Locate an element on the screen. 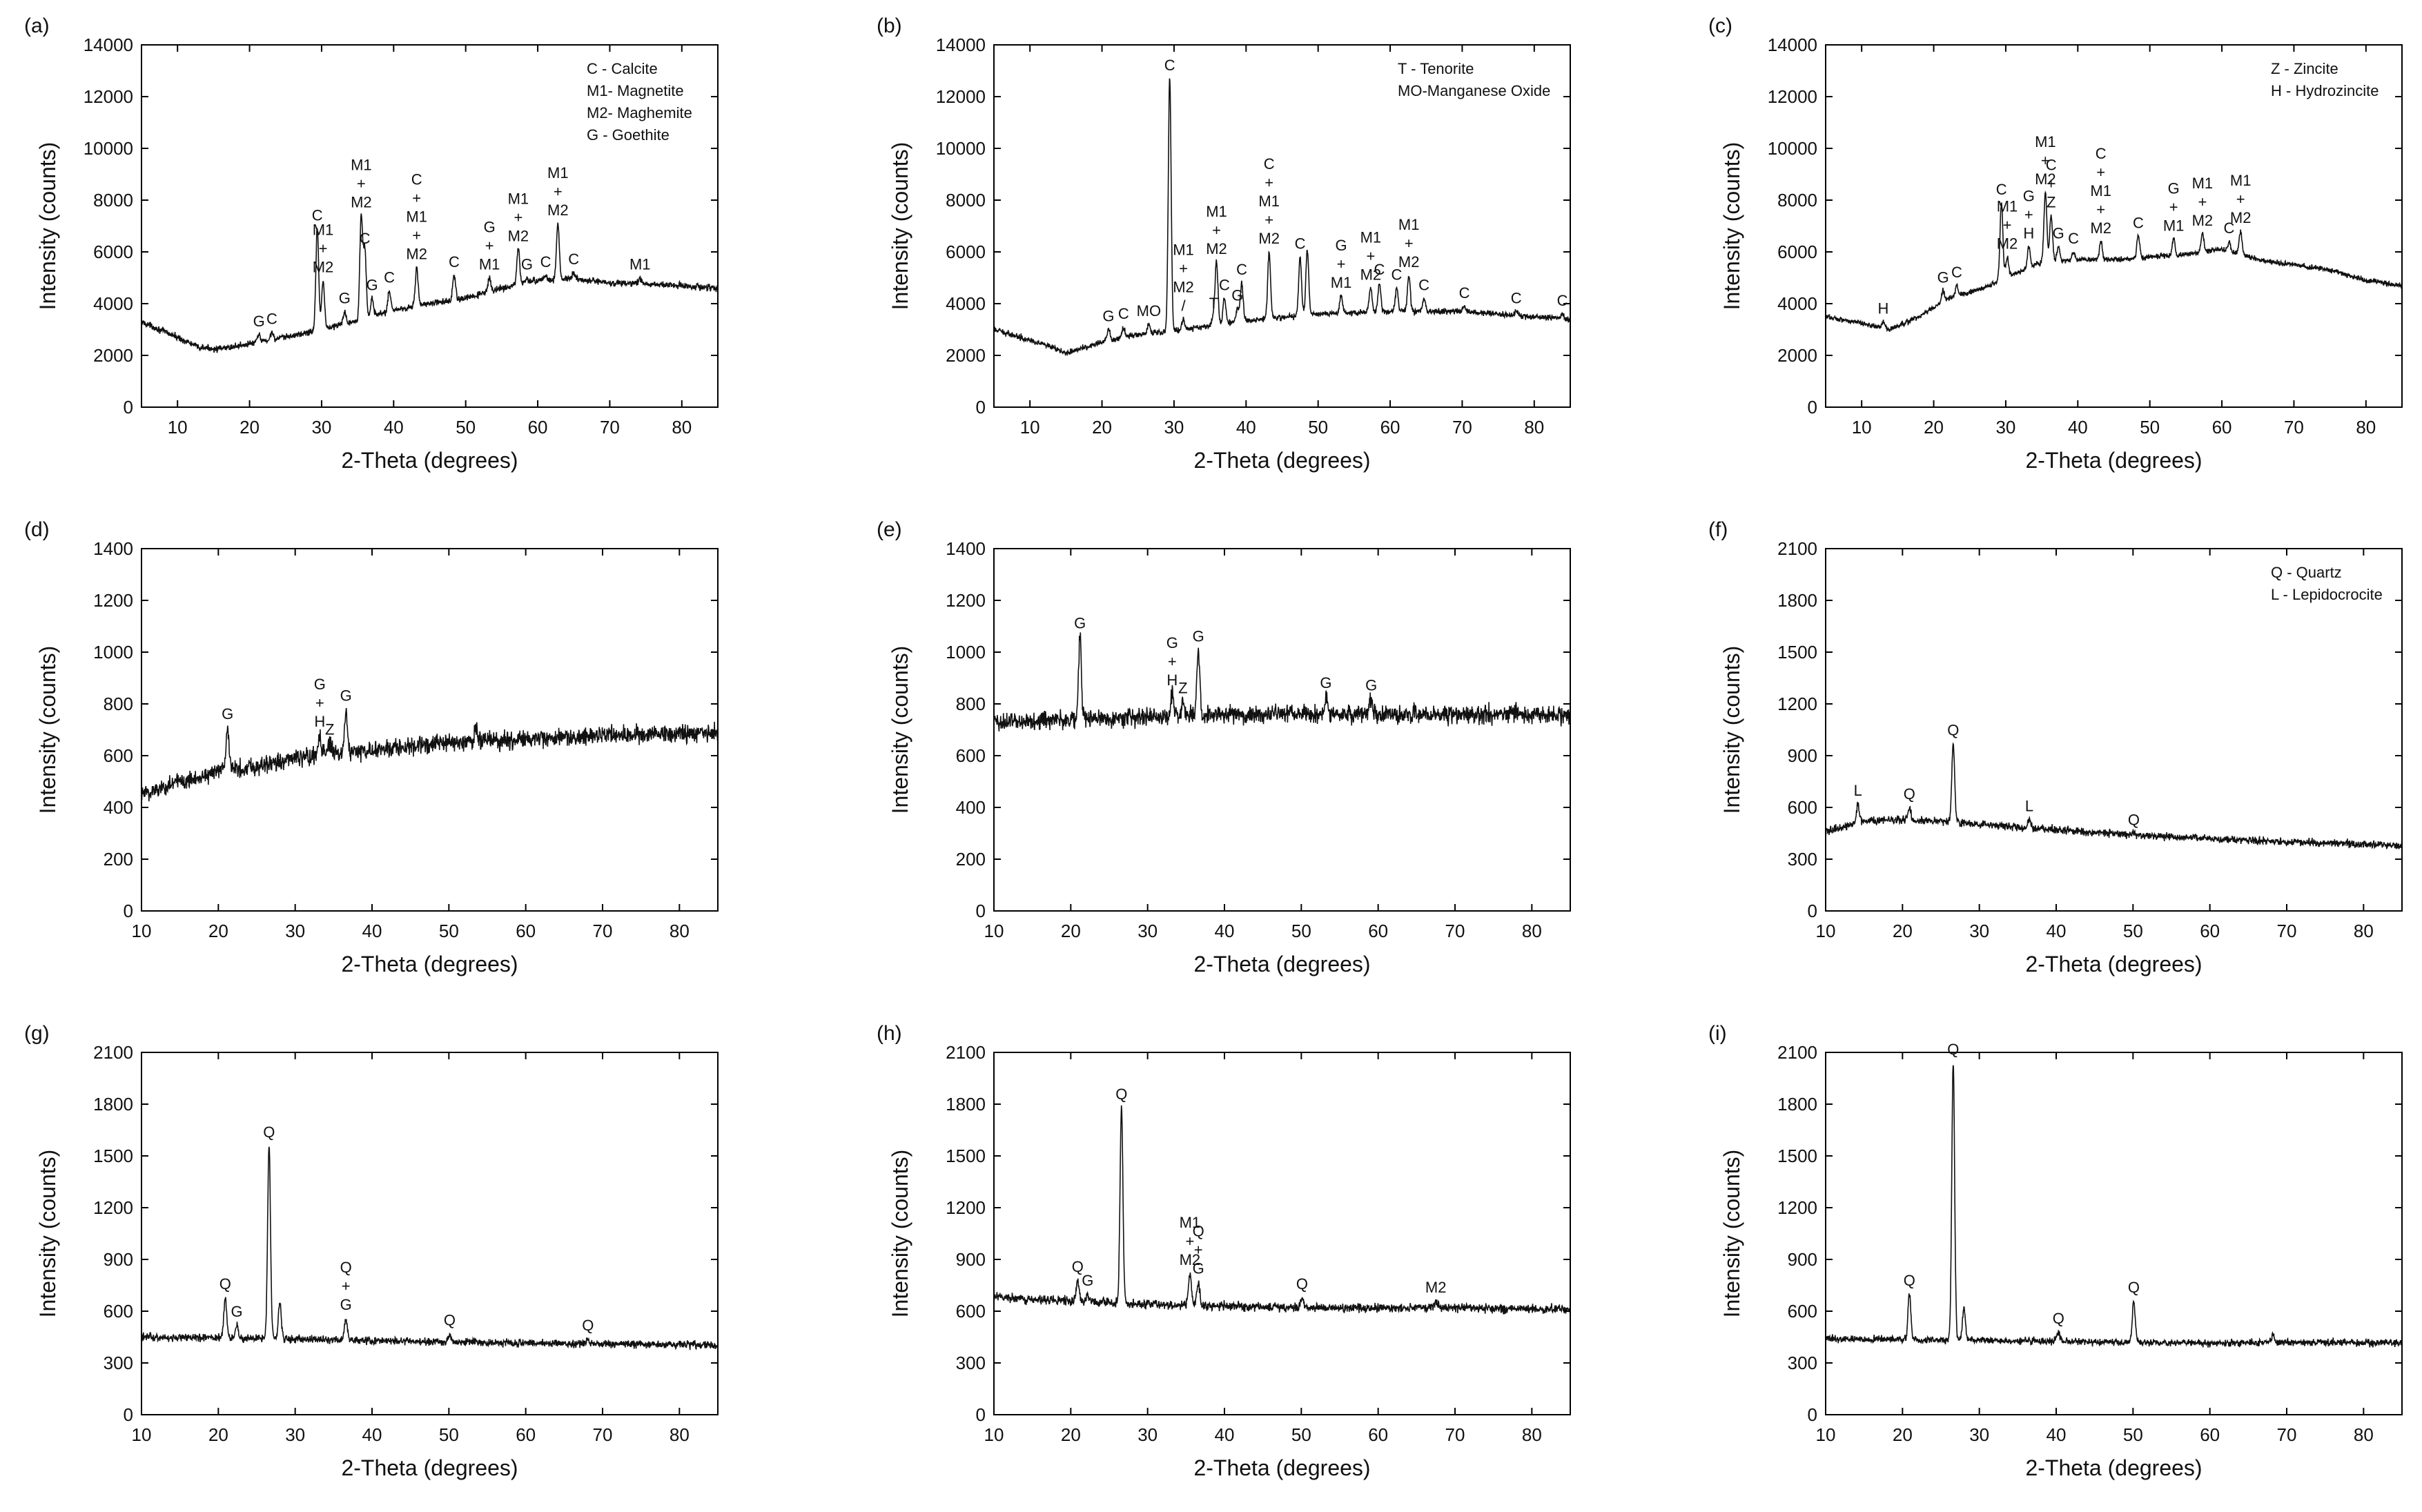  peak-label: / is located at coordinates (1184, 306).